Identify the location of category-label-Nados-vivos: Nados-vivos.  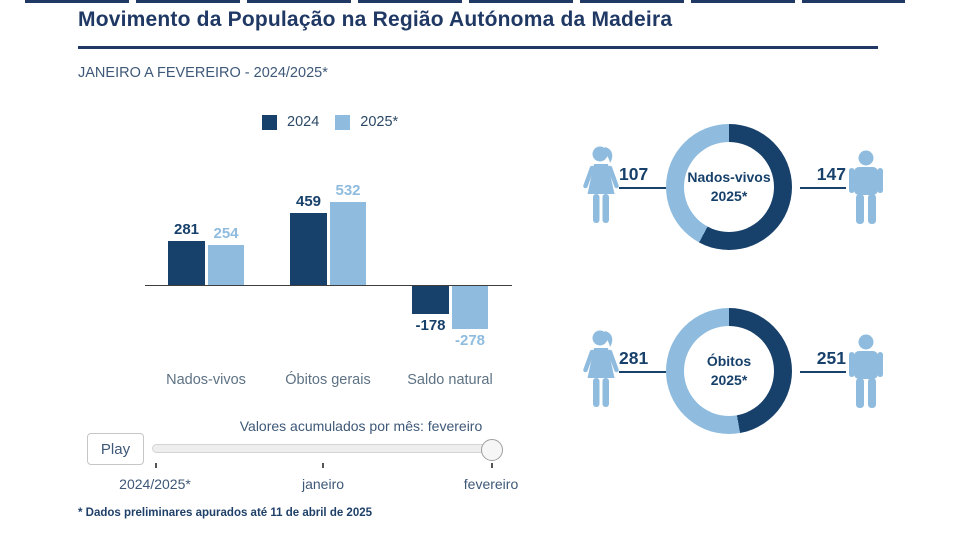
(206, 380).